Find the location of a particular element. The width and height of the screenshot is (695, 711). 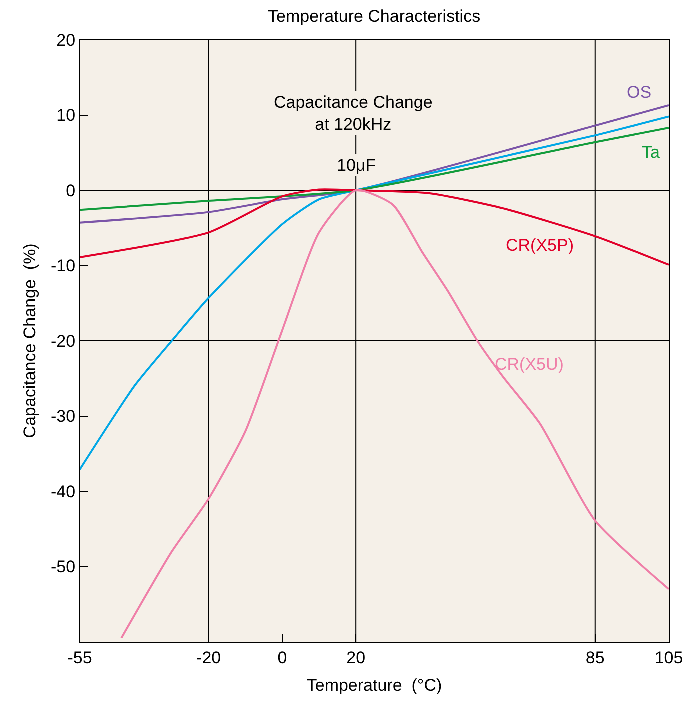

x-axis-title: Temperature (°C) is located at coordinates (374, 685).